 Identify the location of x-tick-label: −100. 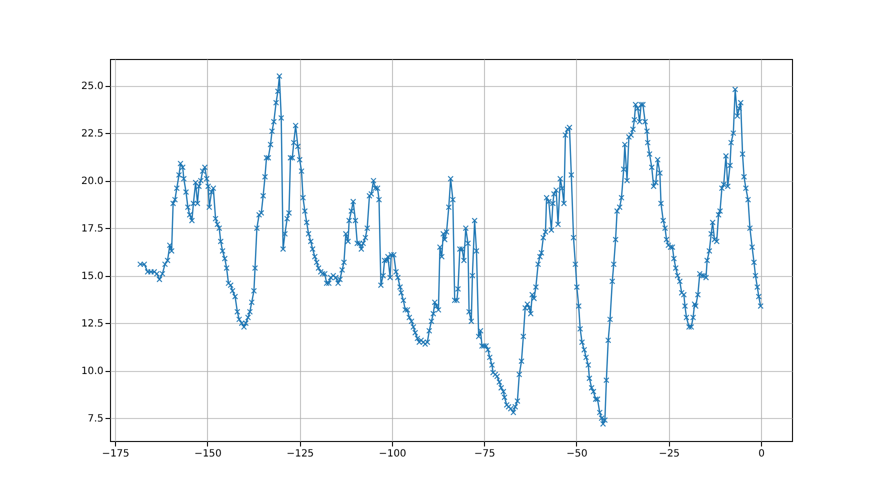
(392, 454).